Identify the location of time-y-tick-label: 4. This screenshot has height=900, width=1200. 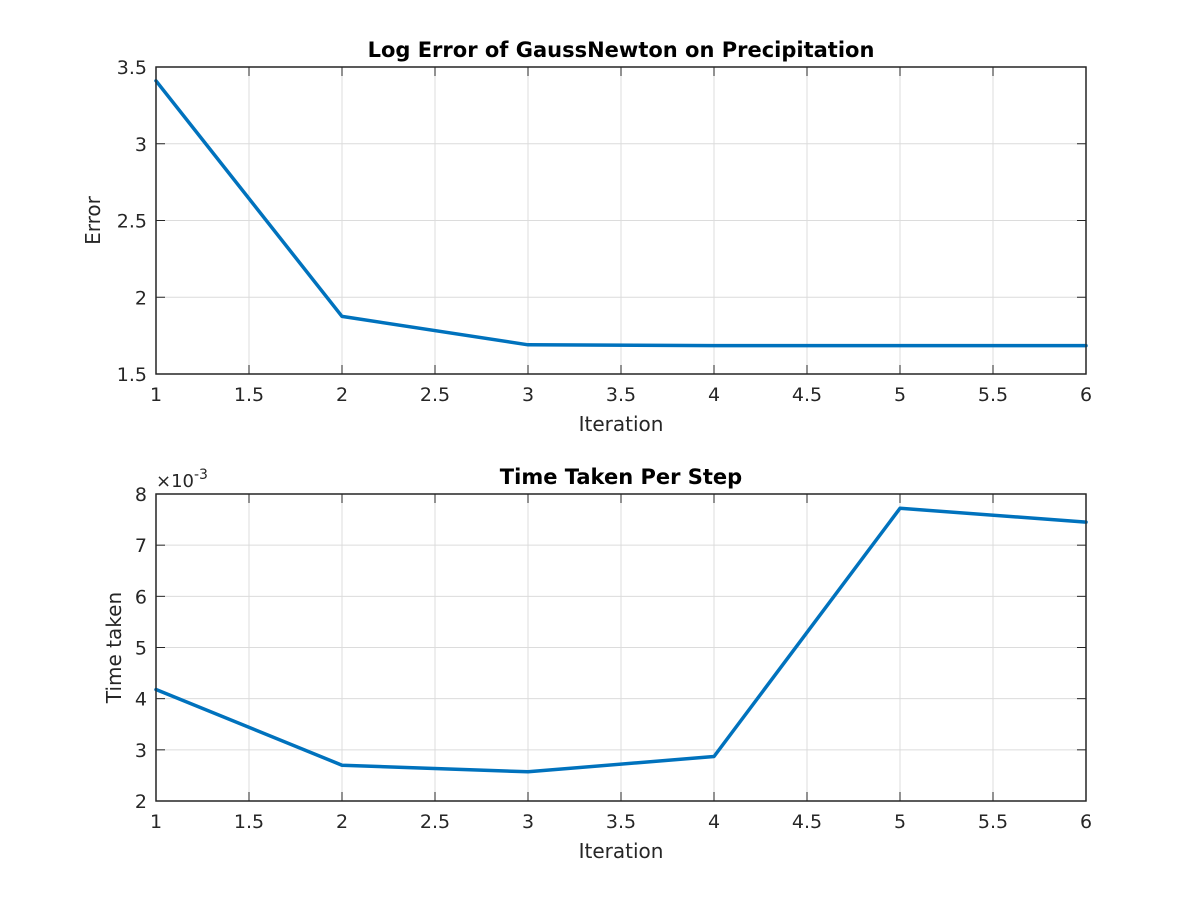
(141, 700).